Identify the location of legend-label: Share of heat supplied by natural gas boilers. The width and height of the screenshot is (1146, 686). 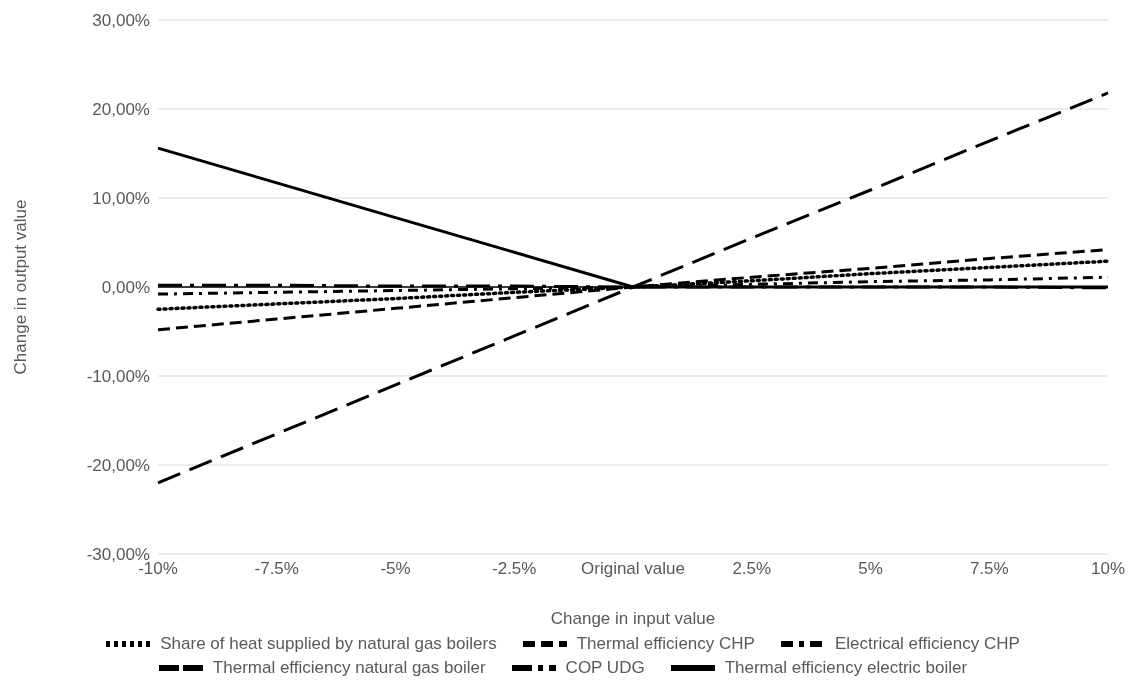
(328, 644).